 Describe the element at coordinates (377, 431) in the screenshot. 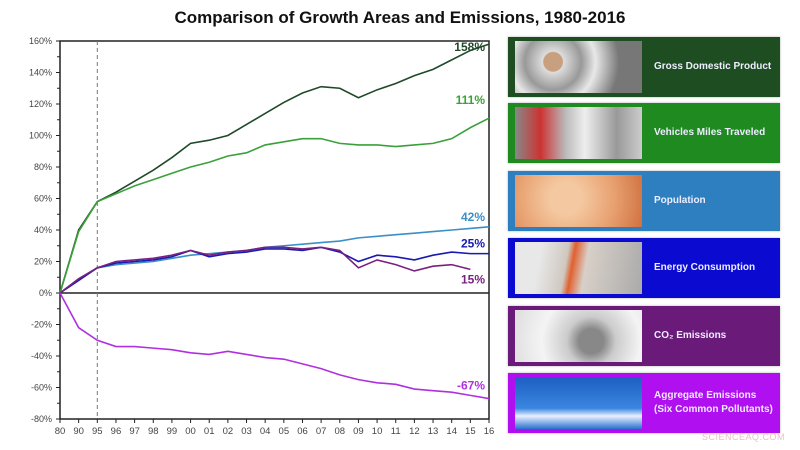

I see `x-tick-label: 10` at that location.